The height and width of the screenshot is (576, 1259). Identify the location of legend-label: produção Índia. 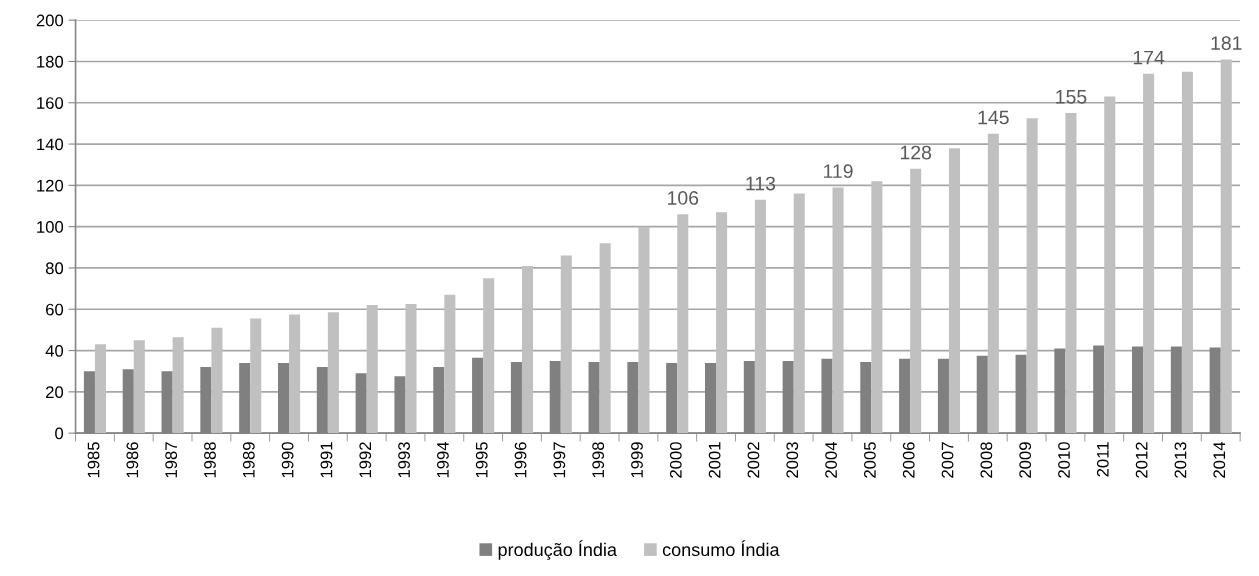
(557, 550).